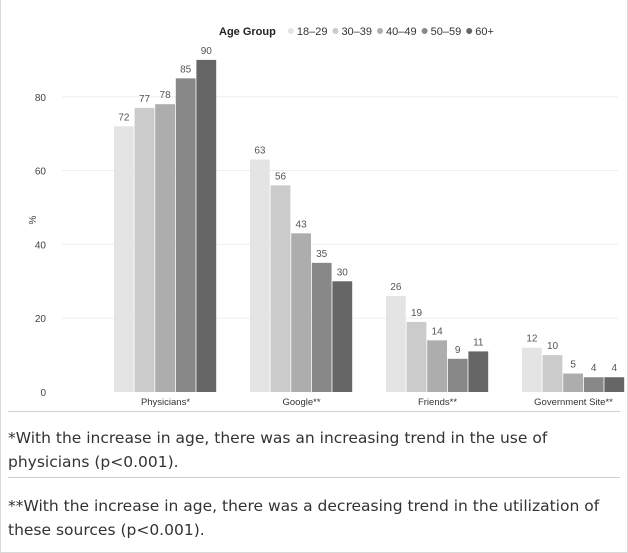 The height and width of the screenshot is (553, 628). What do you see at coordinates (207, 51) in the screenshot?
I see `bar-value-label: 90` at bounding box center [207, 51].